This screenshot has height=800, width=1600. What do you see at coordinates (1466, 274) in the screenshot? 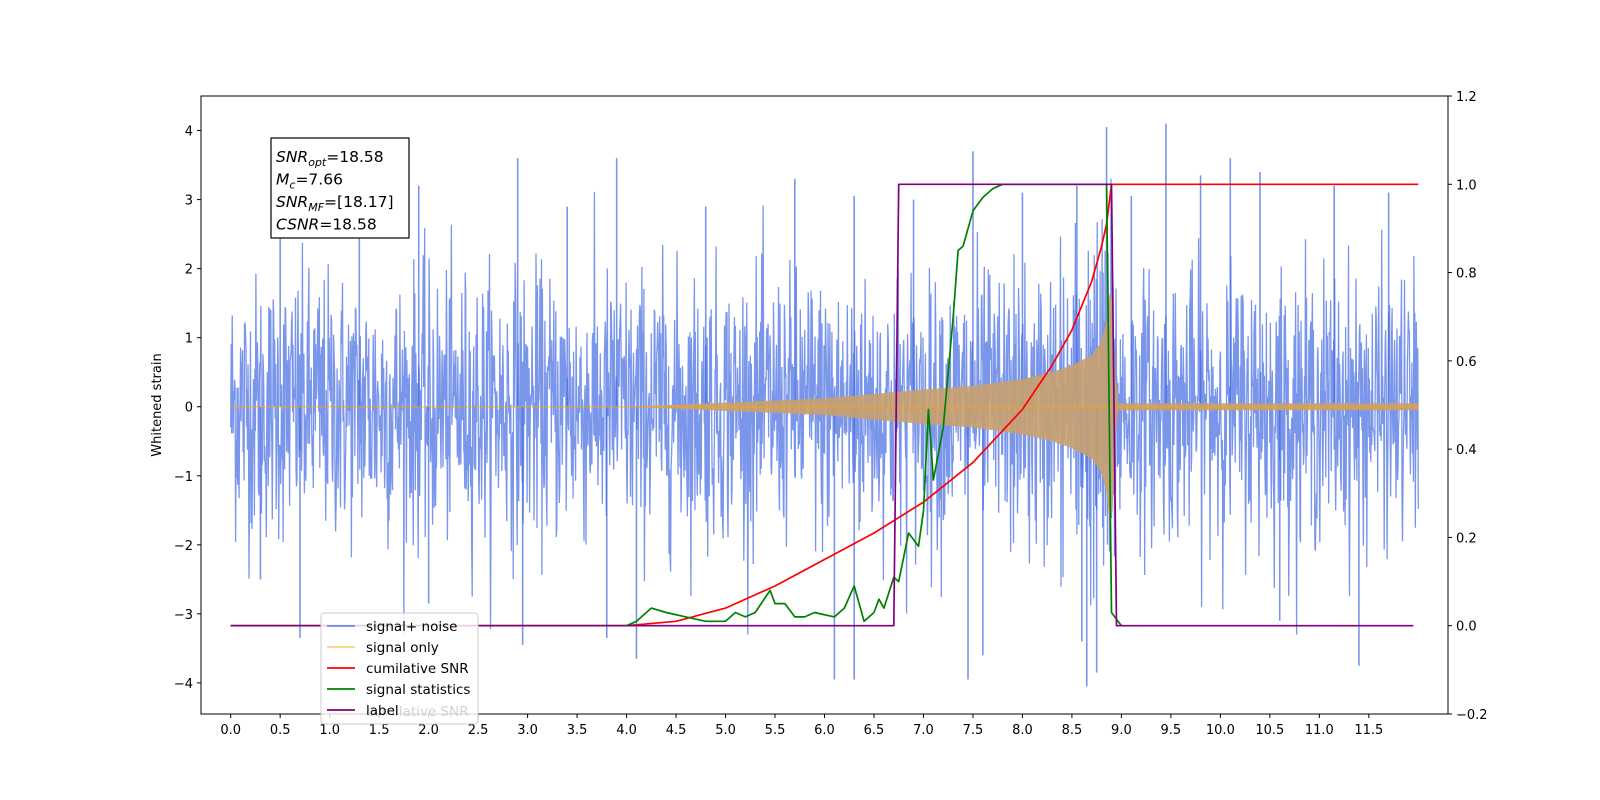
I see `y-tick-label-right: 0.8` at bounding box center [1466, 274].